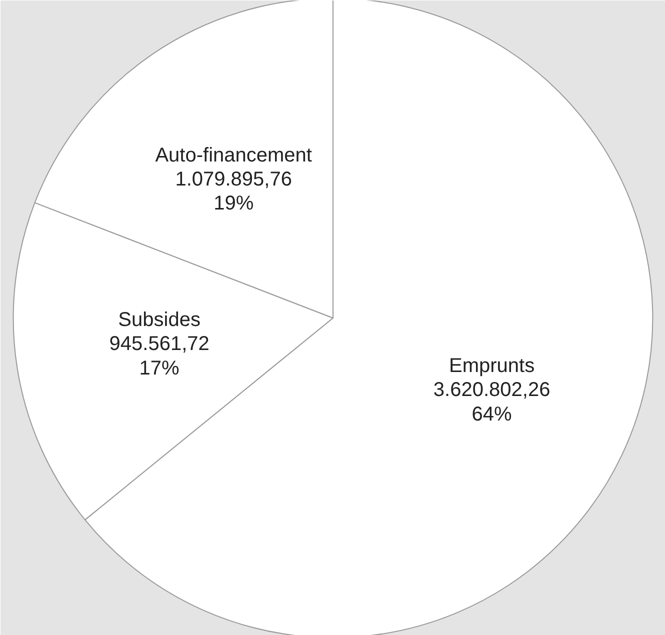 This screenshot has height=635, width=665. I want to click on data-label: 945.561,72 17%, so click(159, 356).